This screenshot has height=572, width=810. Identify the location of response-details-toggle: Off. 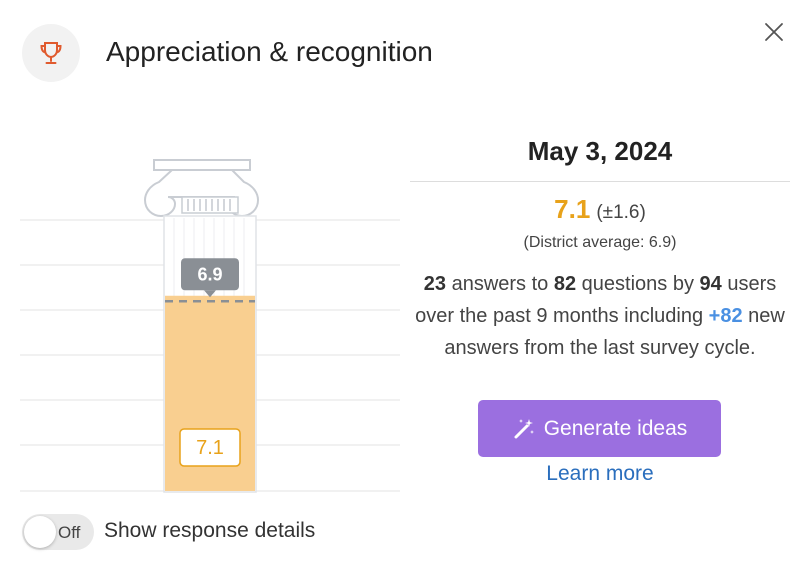
(58, 532).